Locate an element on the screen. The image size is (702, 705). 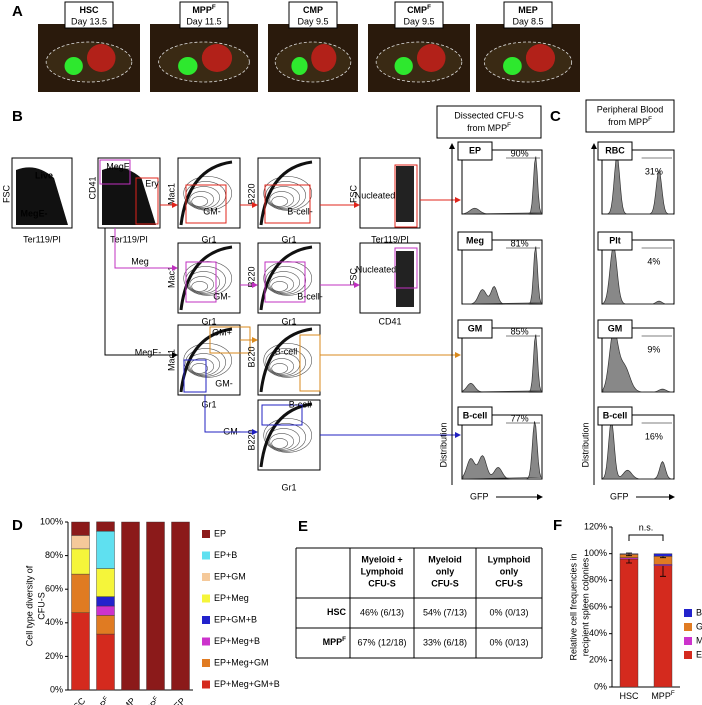
y-axis-label: CFU-S is located at coordinates (41, 606).